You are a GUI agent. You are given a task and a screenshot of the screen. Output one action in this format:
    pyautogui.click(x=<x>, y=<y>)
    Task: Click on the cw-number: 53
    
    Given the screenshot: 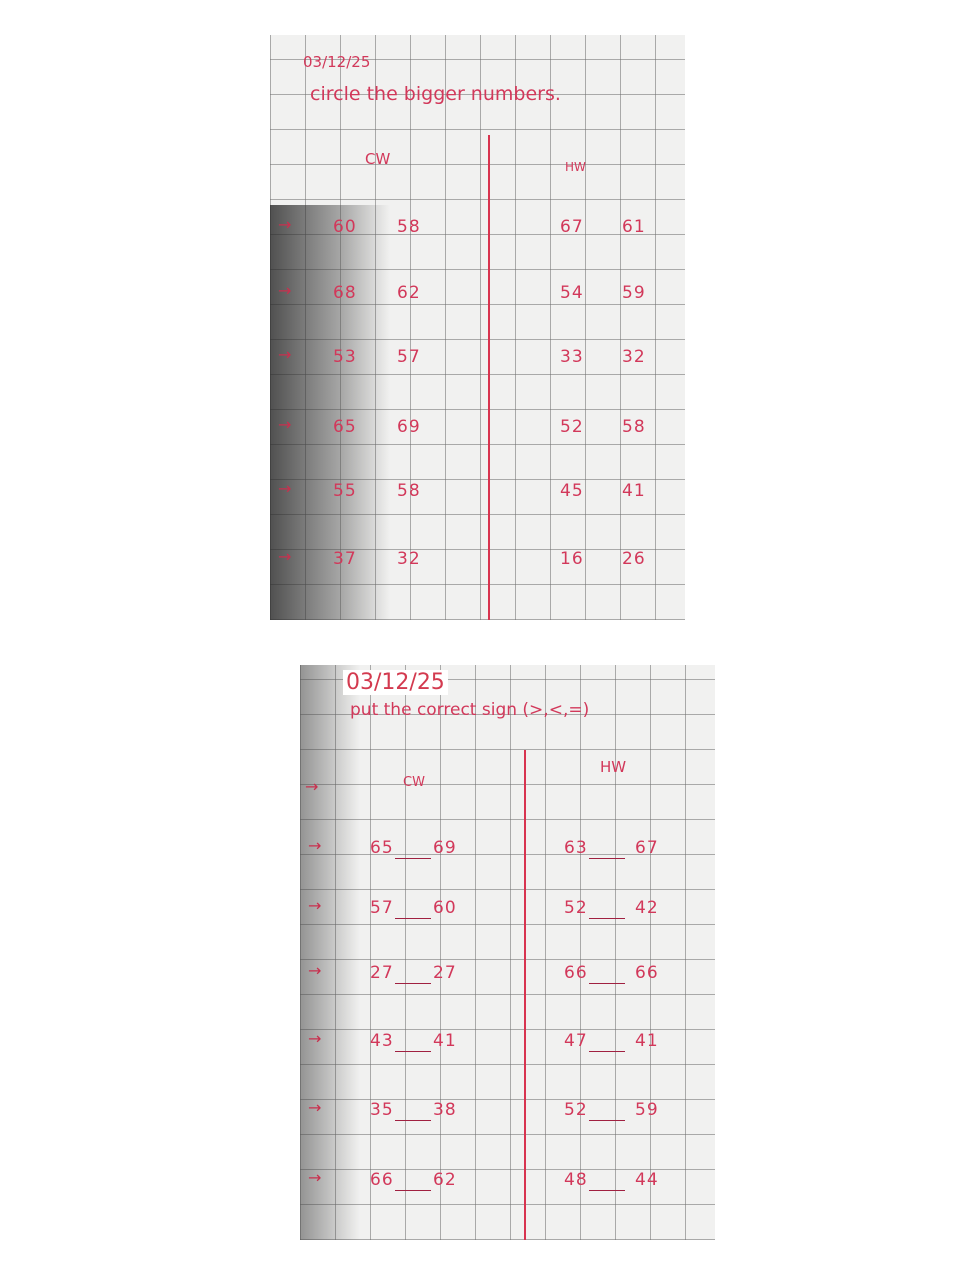 What is the action you would take?
    pyautogui.click(x=345, y=357)
    